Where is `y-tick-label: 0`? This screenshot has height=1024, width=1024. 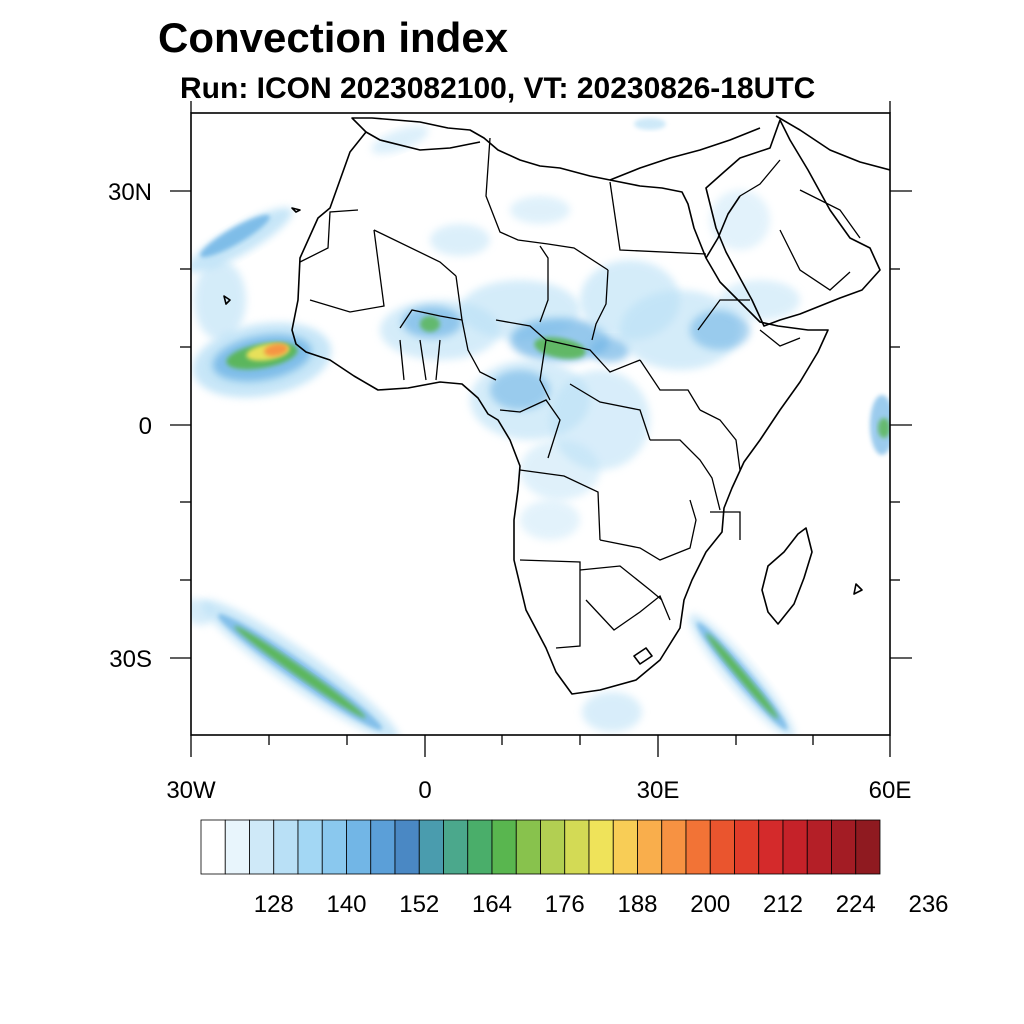 y-tick-label: 0 is located at coordinates (145, 426).